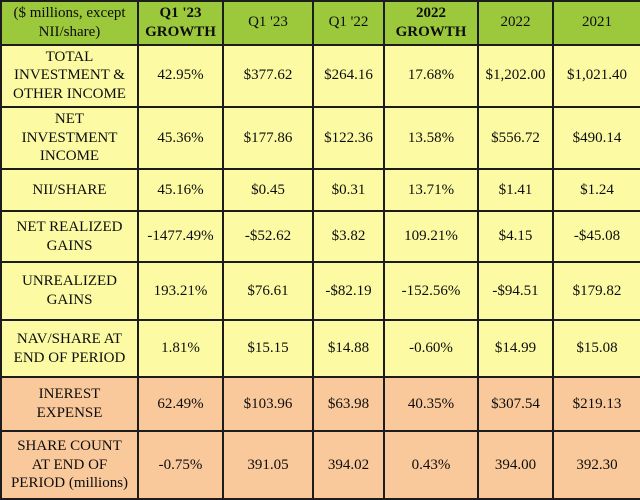 This screenshot has height=500, width=640. What do you see at coordinates (180, 291) in the screenshot?
I see `cell-value: 193.21%` at bounding box center [180, 291].